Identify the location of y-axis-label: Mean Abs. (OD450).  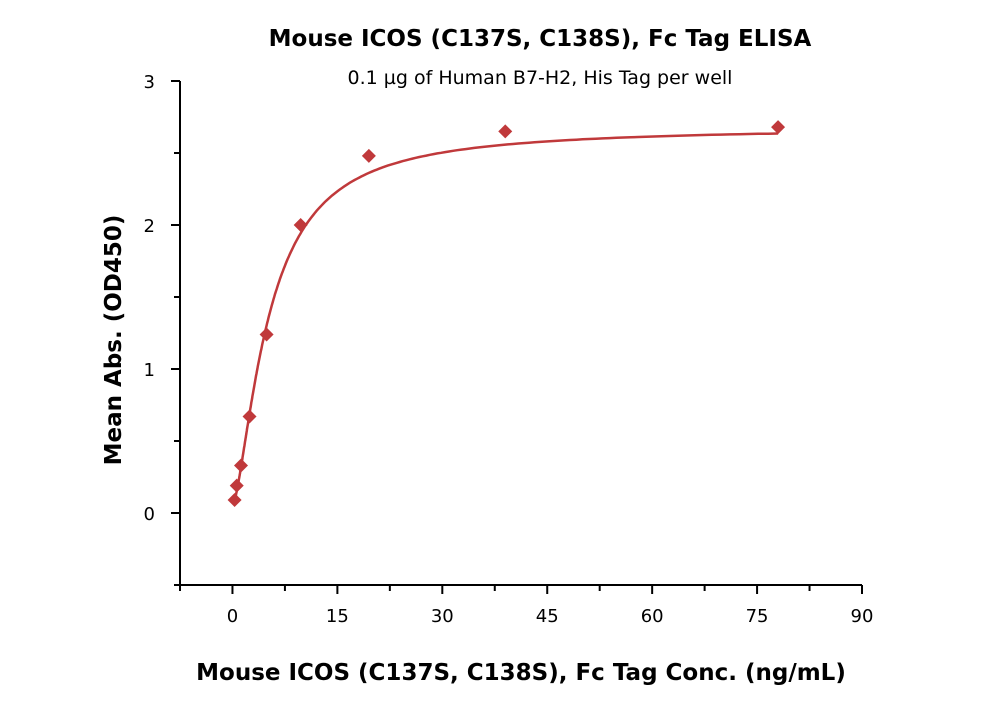
(114, 340).